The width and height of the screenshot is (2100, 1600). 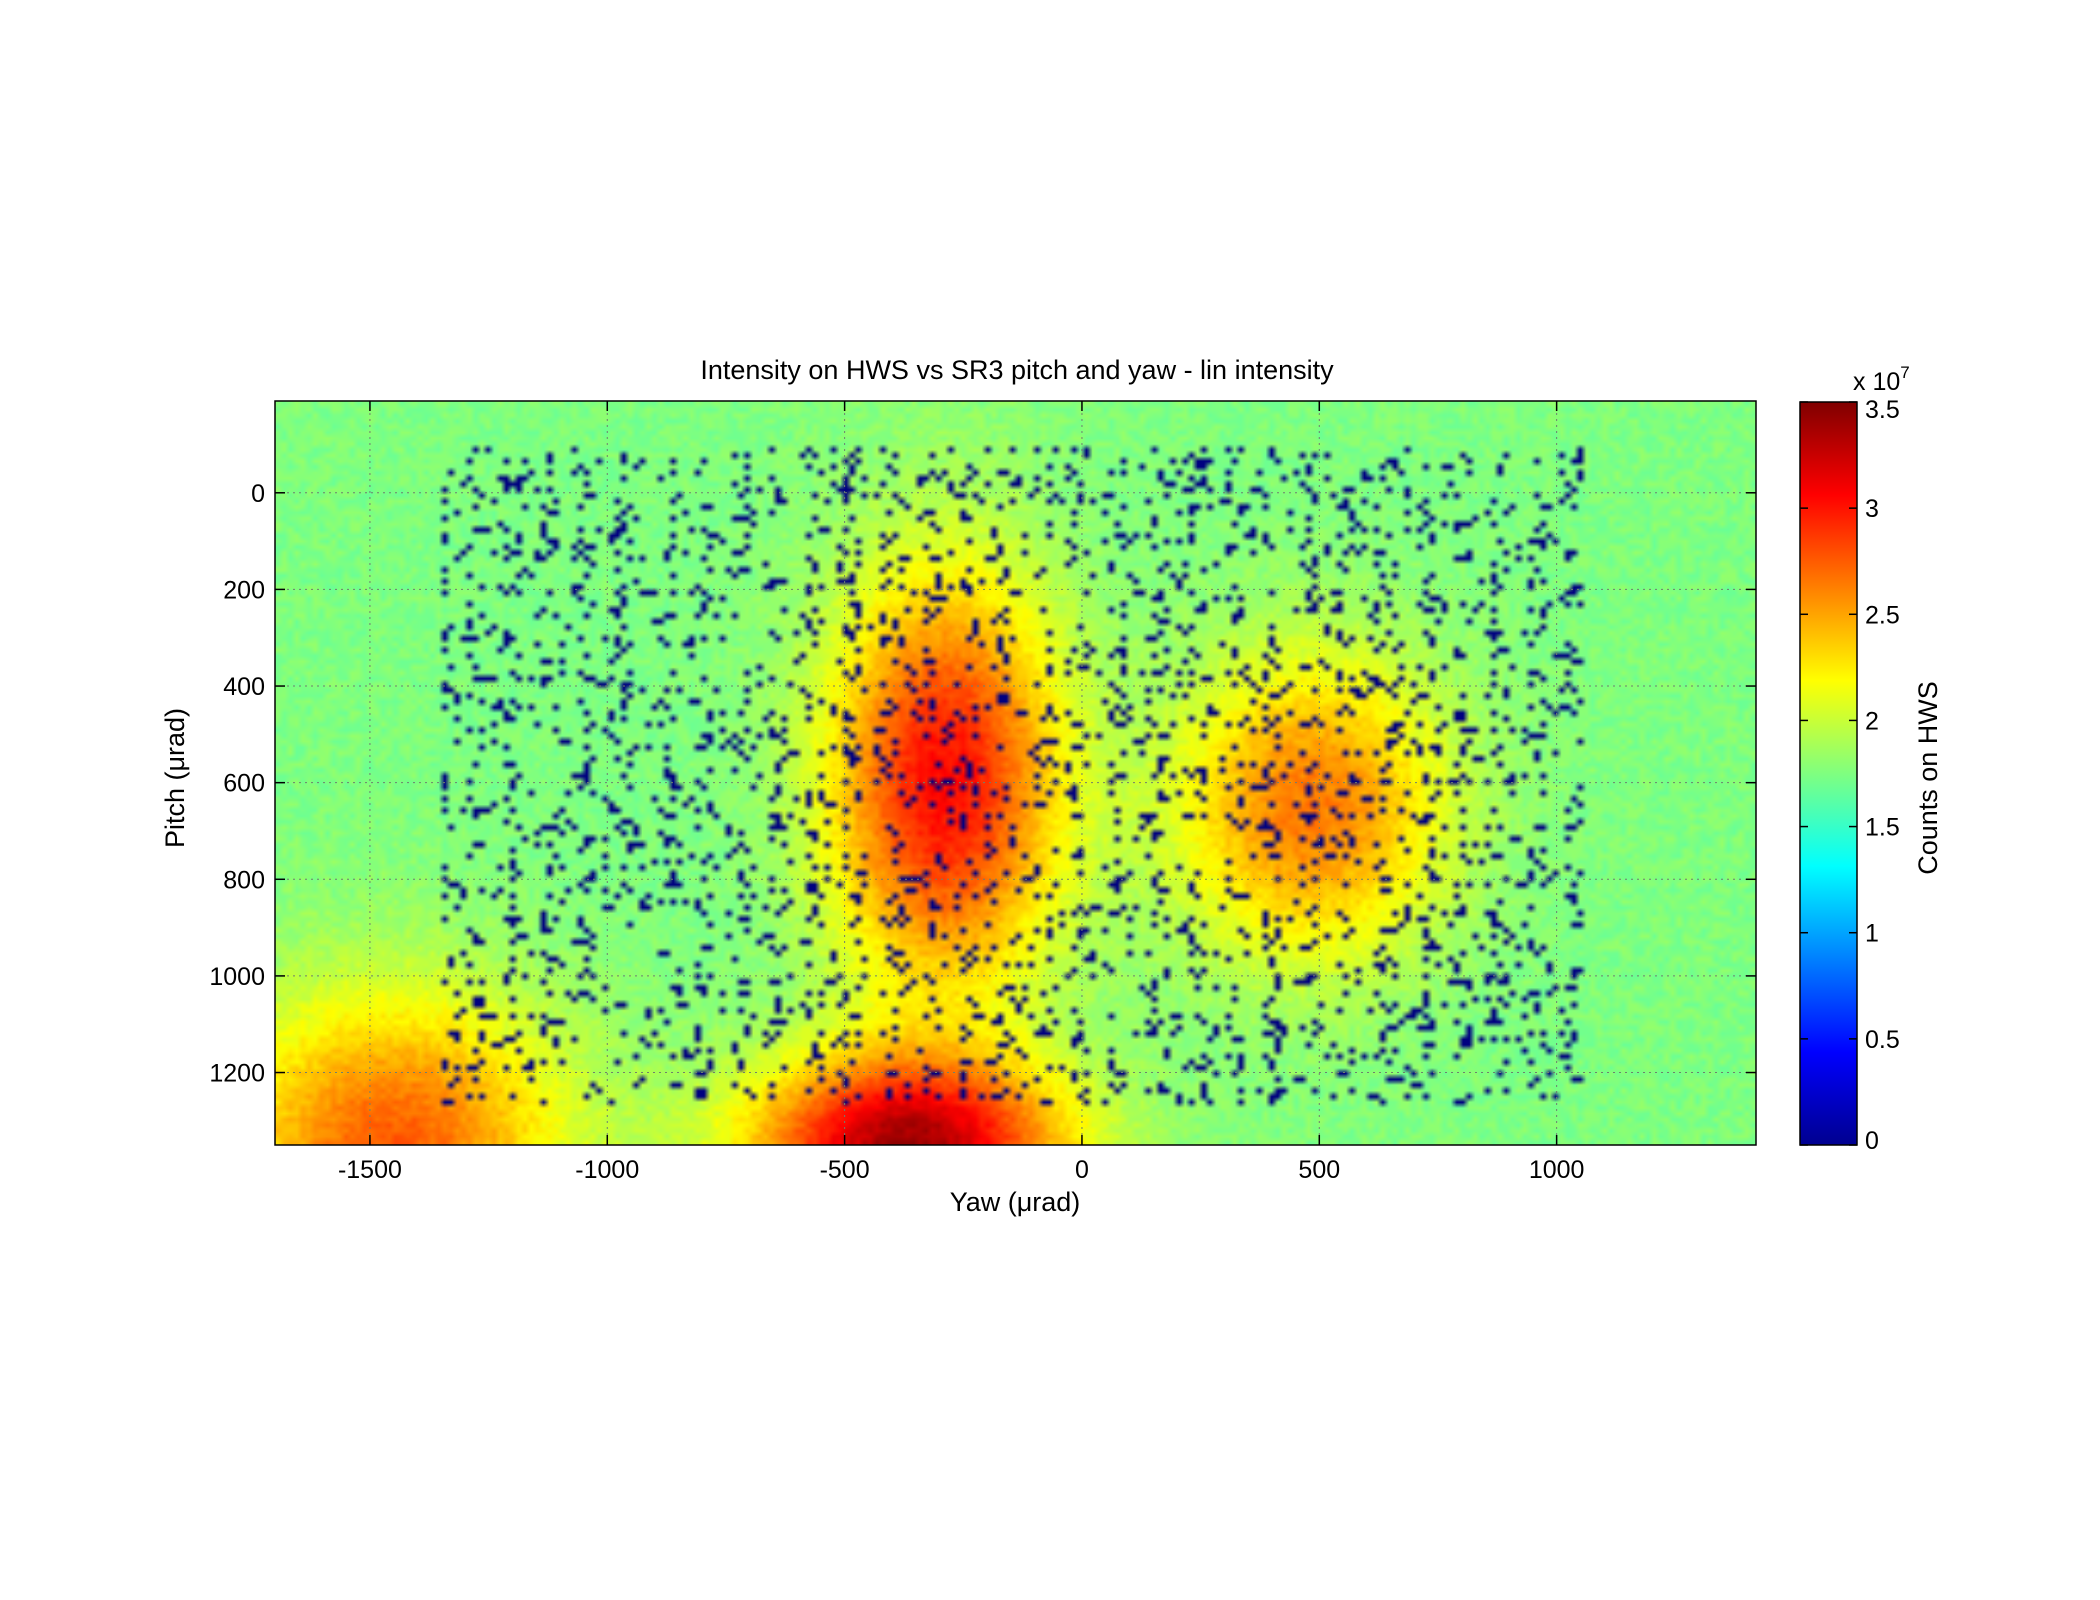 What do you see at coordinates (1872, 721) in the screenshot?
I see `colorbar-tick-label: 2` at bounding box center [1872, 721].